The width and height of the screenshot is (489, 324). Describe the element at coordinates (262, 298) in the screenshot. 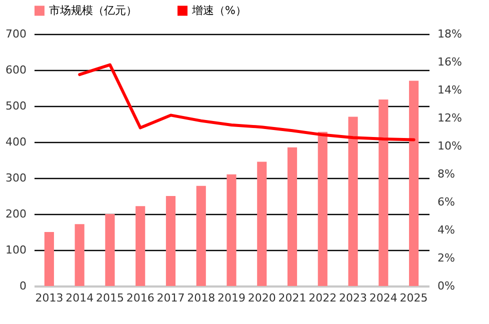

I see `x-tick-label: 2020` at that location.